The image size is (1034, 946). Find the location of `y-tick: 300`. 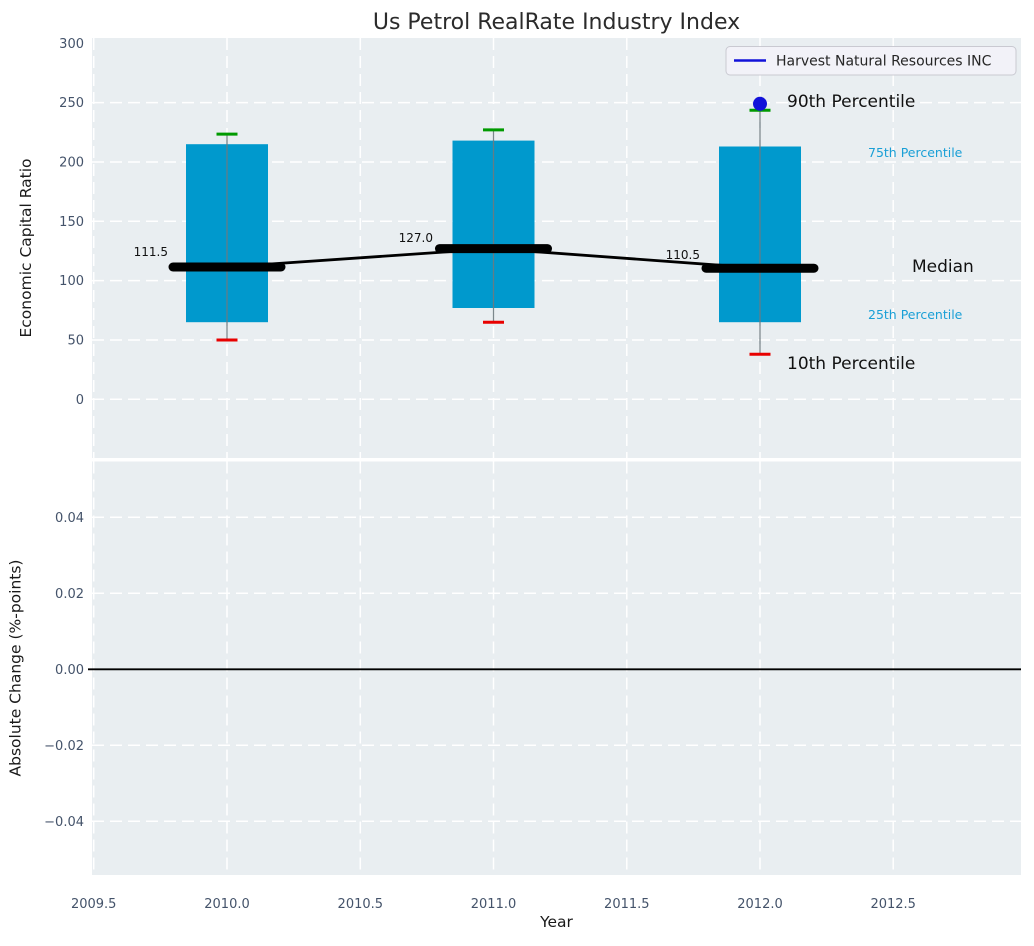

y-tick: 300 is located at coordinates (71, 44).